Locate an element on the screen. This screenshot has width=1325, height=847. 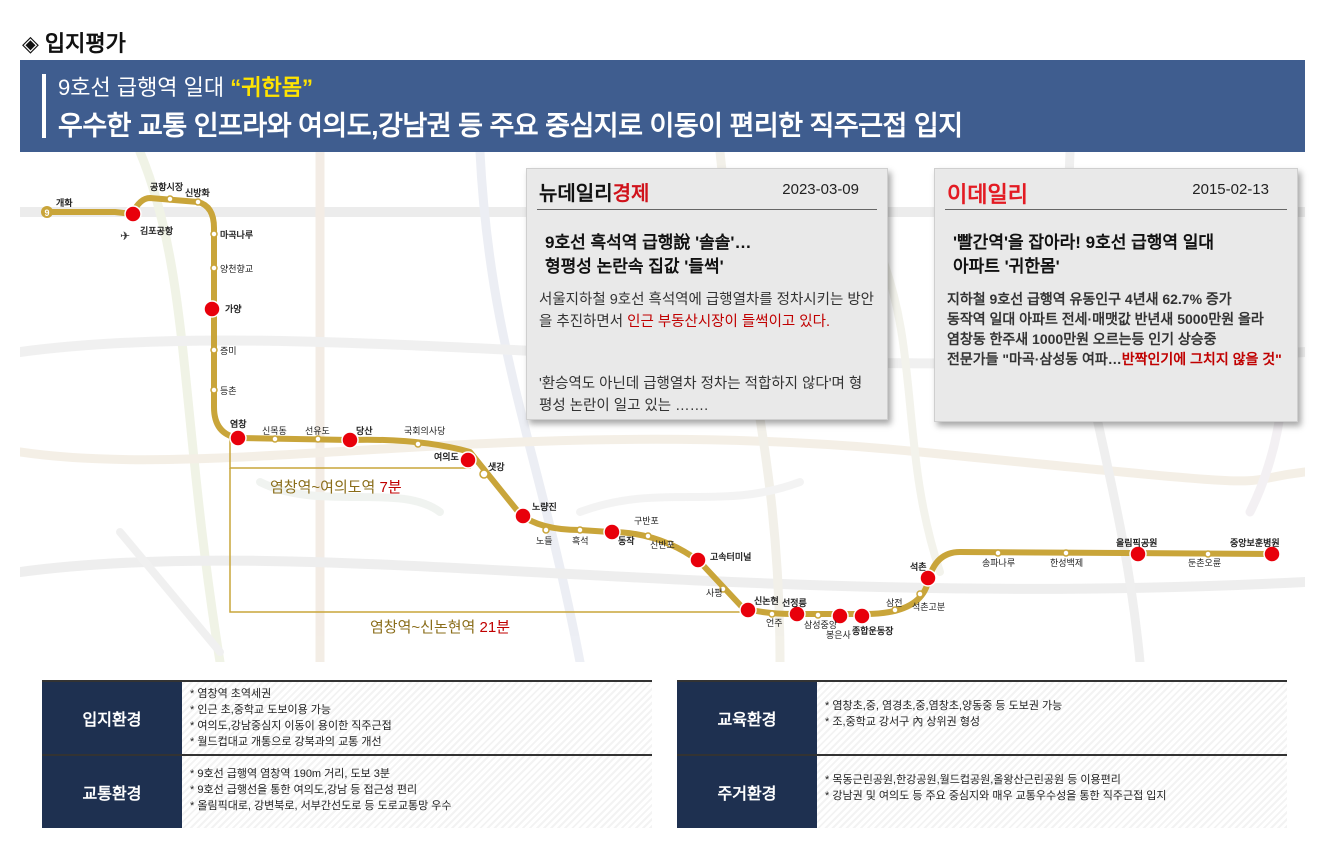
station-label-seonjeongneung: 선정릉 is located at coordinates (794, 602).